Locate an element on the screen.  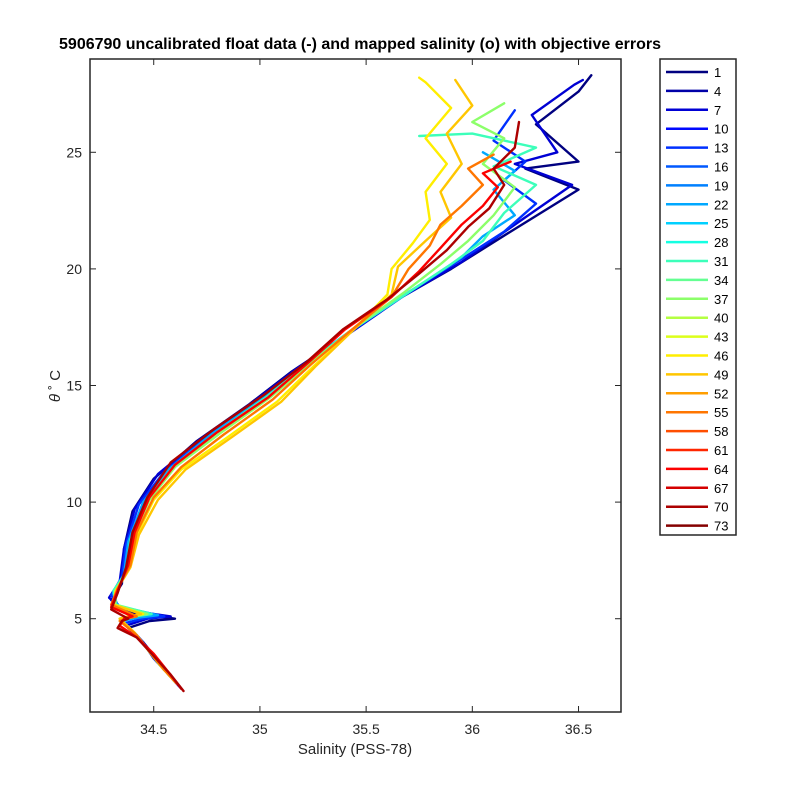
legend-label: 55 is located at coordinates (721, 412).